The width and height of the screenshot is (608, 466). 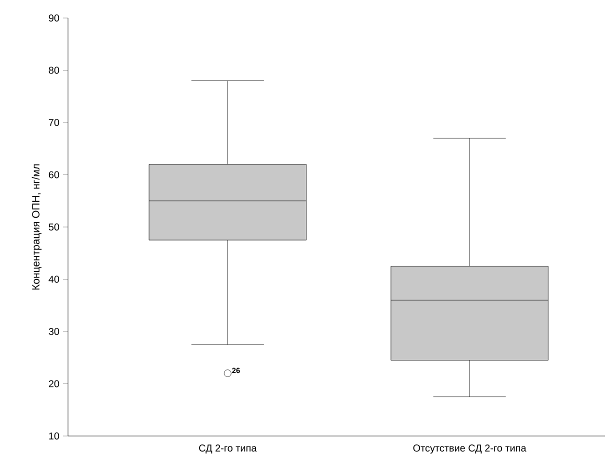 I want to click on y-tick-label: 70, so click(x=54, y=122).